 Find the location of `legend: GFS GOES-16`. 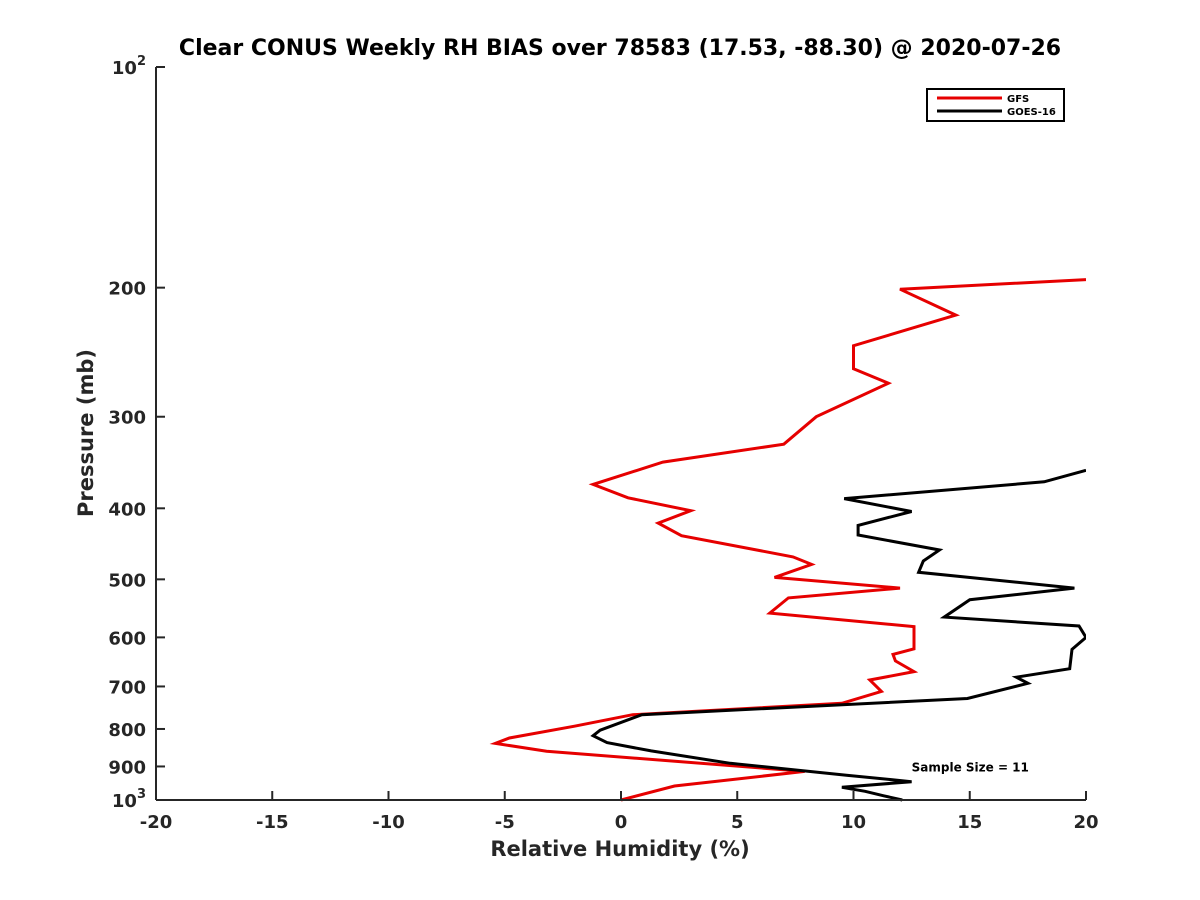

legend: GFS GOES-16 is located at coordinates (995, 105).